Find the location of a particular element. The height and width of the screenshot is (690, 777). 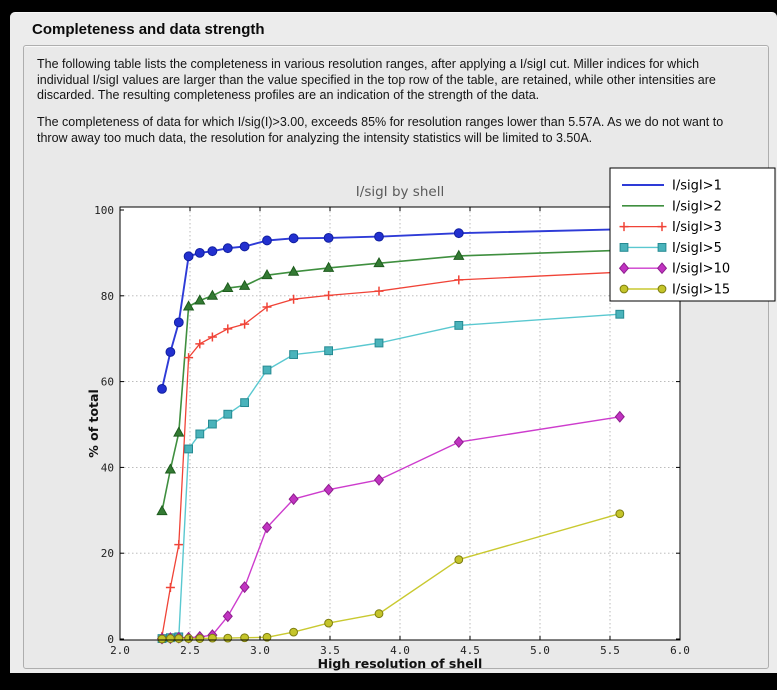

legend-box is located at coordinates (692, 234).